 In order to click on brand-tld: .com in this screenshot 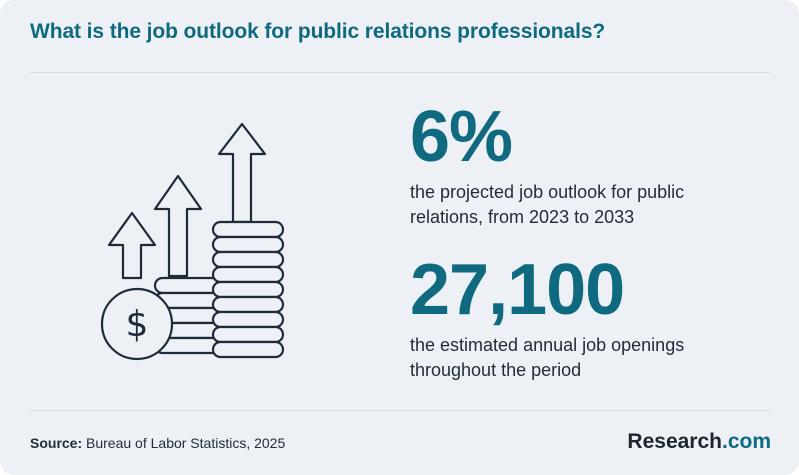, I will do `click(746, 441)`.